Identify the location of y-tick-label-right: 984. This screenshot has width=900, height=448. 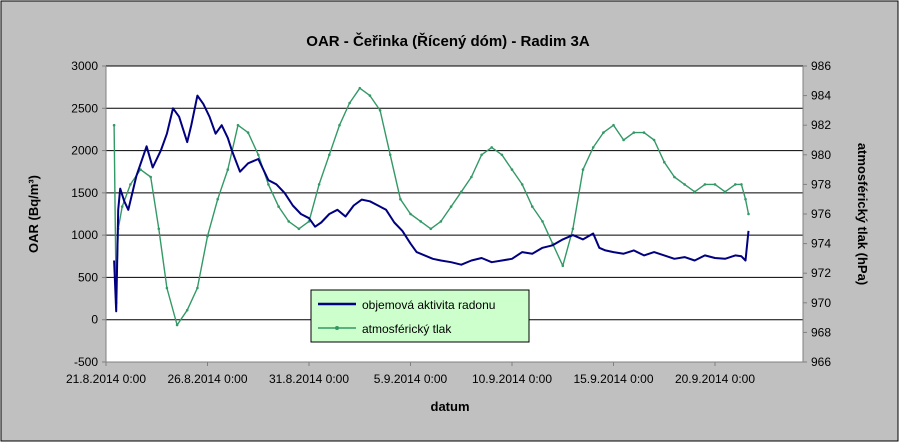
(821, 96).